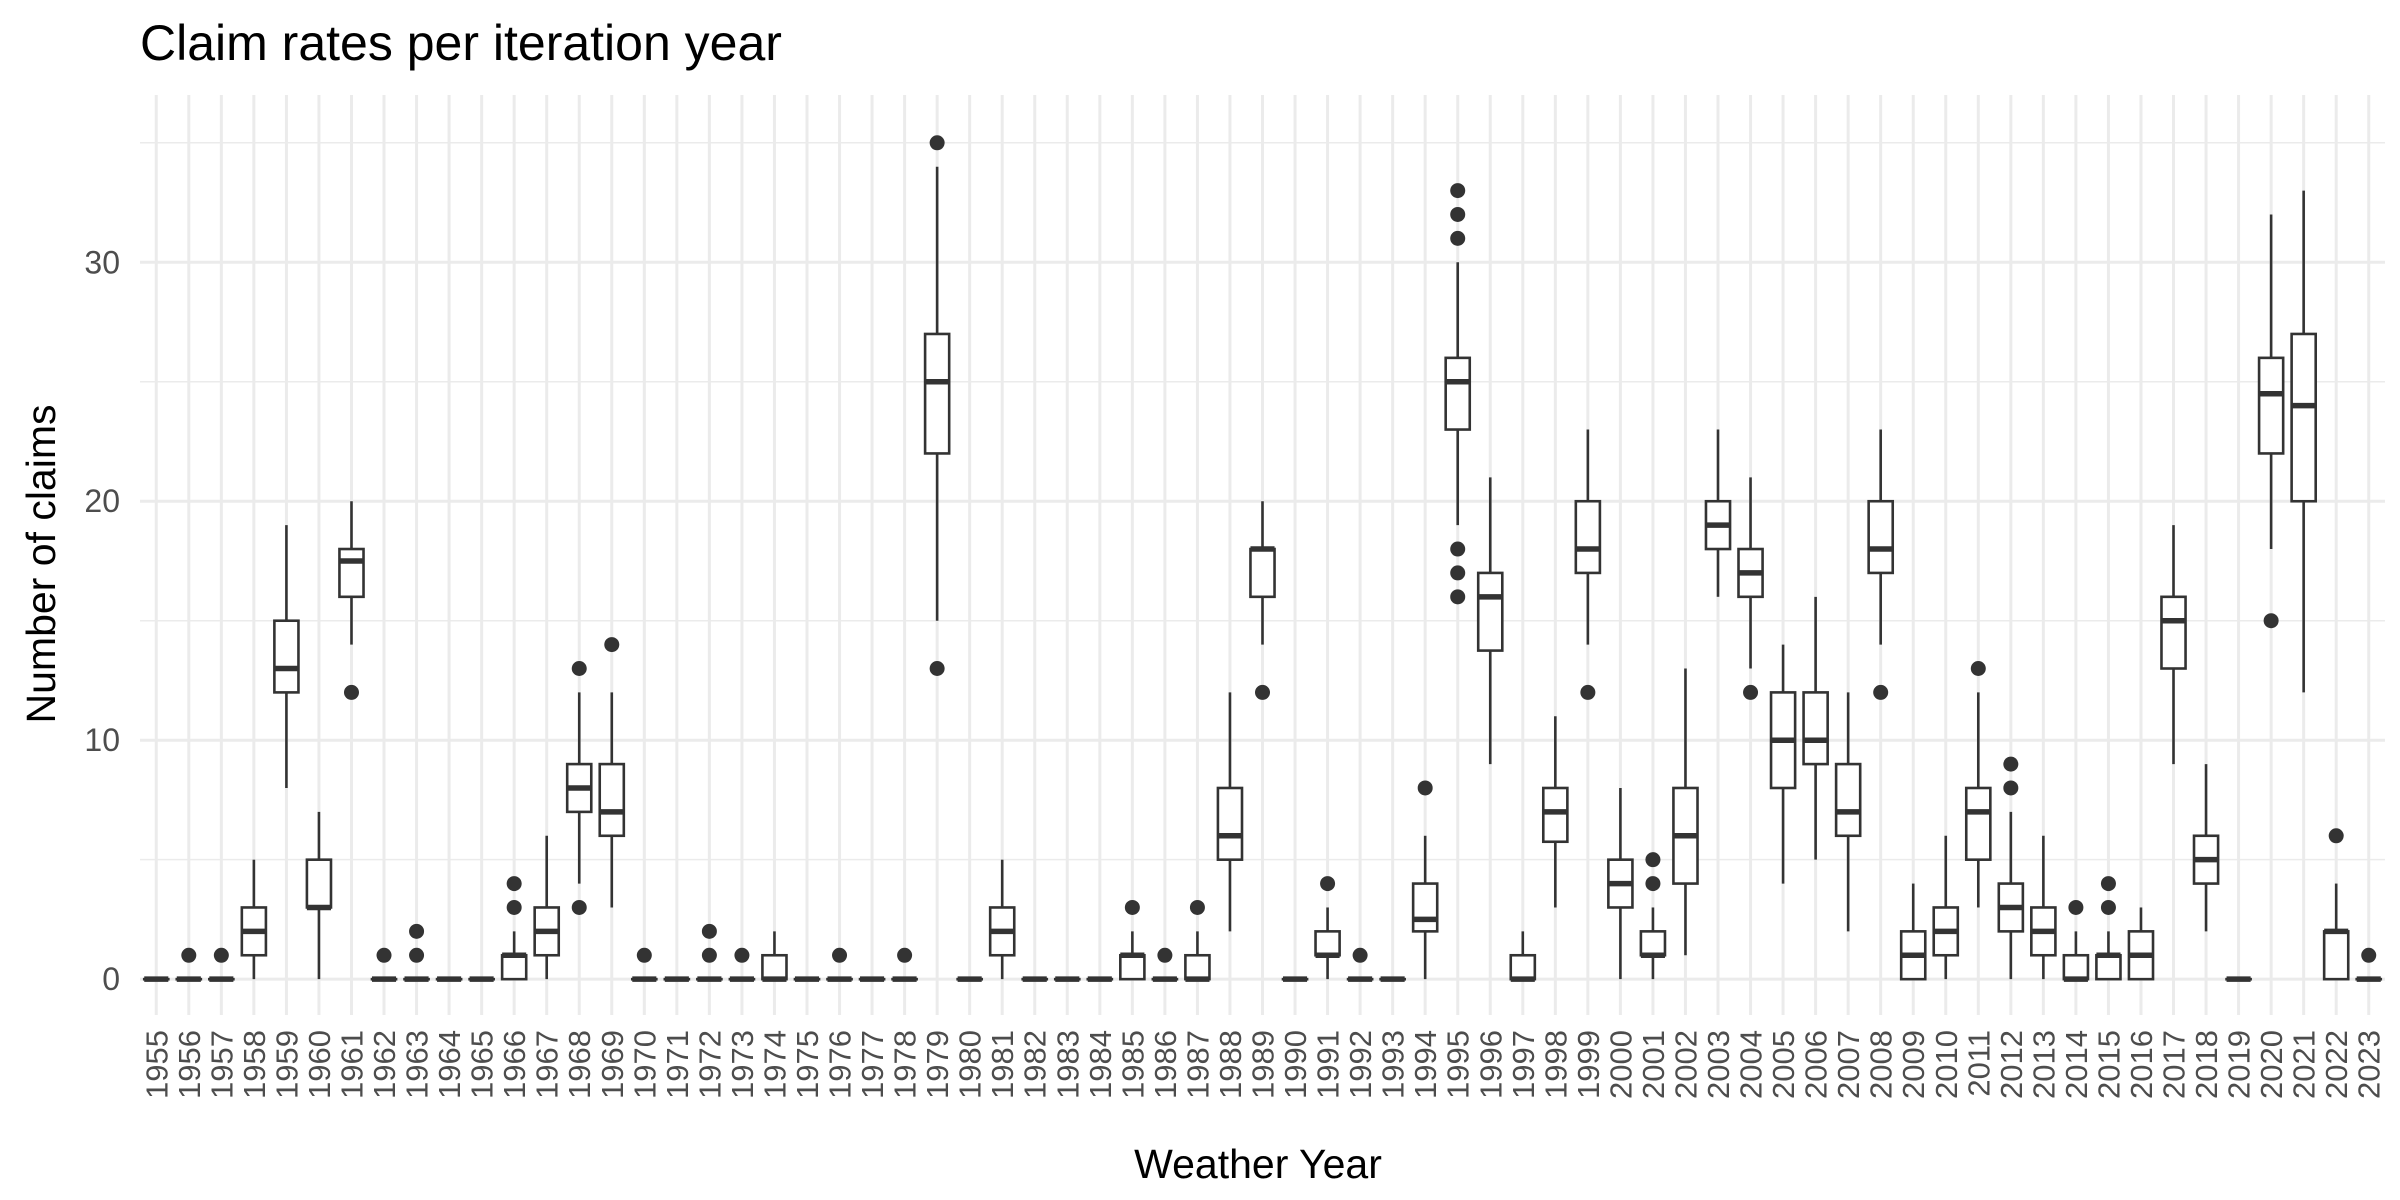 Image resolution: width=2400 pixels, height=1200 pixels. I want to click on box-2021, so click(2303, 441).